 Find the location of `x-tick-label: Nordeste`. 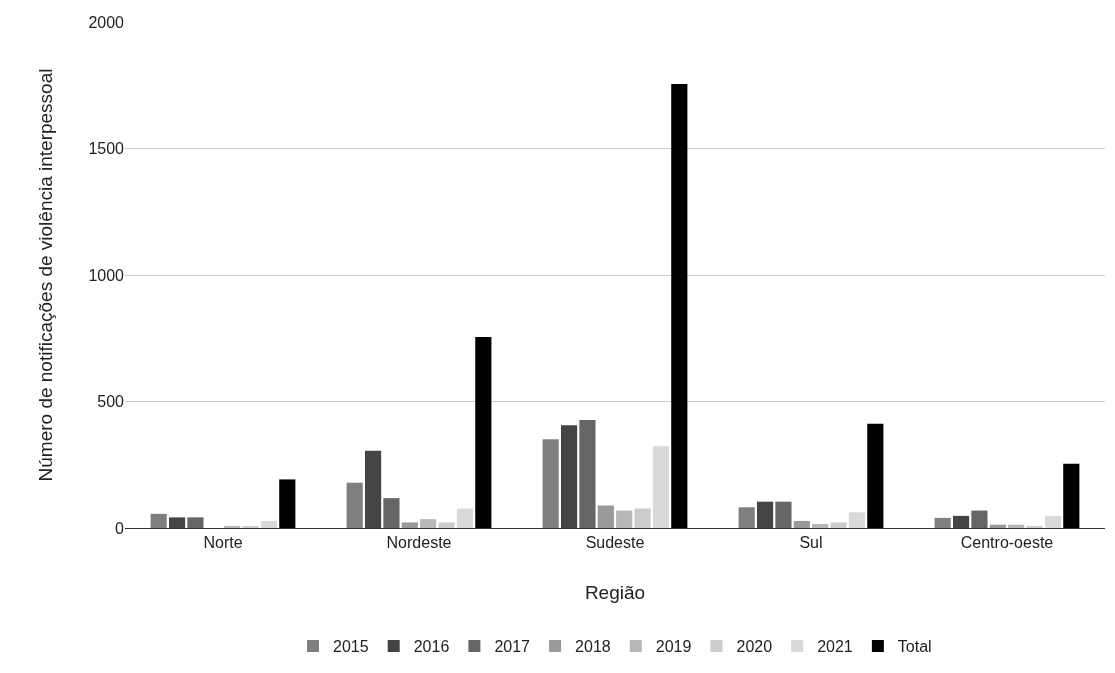

x-tick-label: Nordeste is located at coordinates (419, 543).